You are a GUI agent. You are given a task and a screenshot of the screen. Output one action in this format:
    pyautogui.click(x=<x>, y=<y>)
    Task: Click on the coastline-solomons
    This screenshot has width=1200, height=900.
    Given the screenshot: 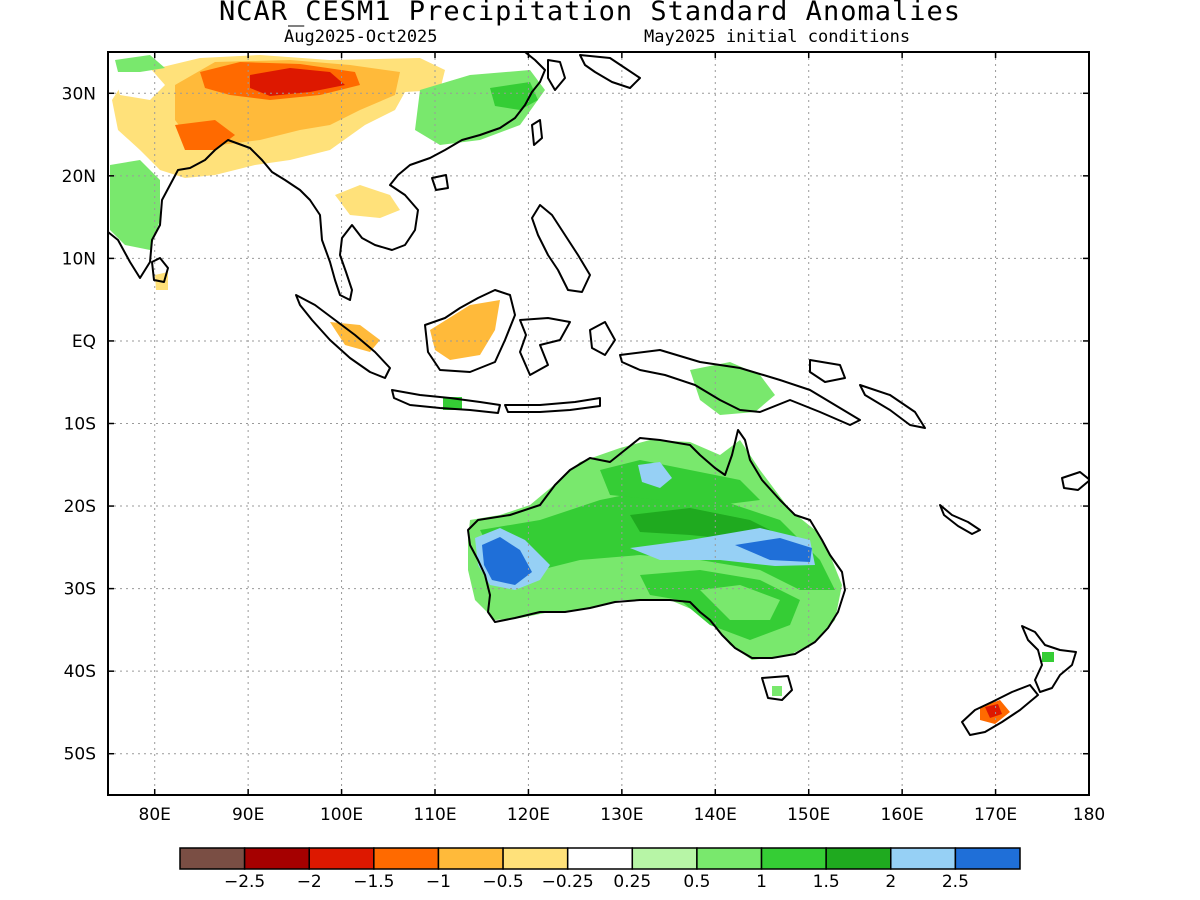 What is the action you would take?
    pyautogui.click(x=892, y=406)
    